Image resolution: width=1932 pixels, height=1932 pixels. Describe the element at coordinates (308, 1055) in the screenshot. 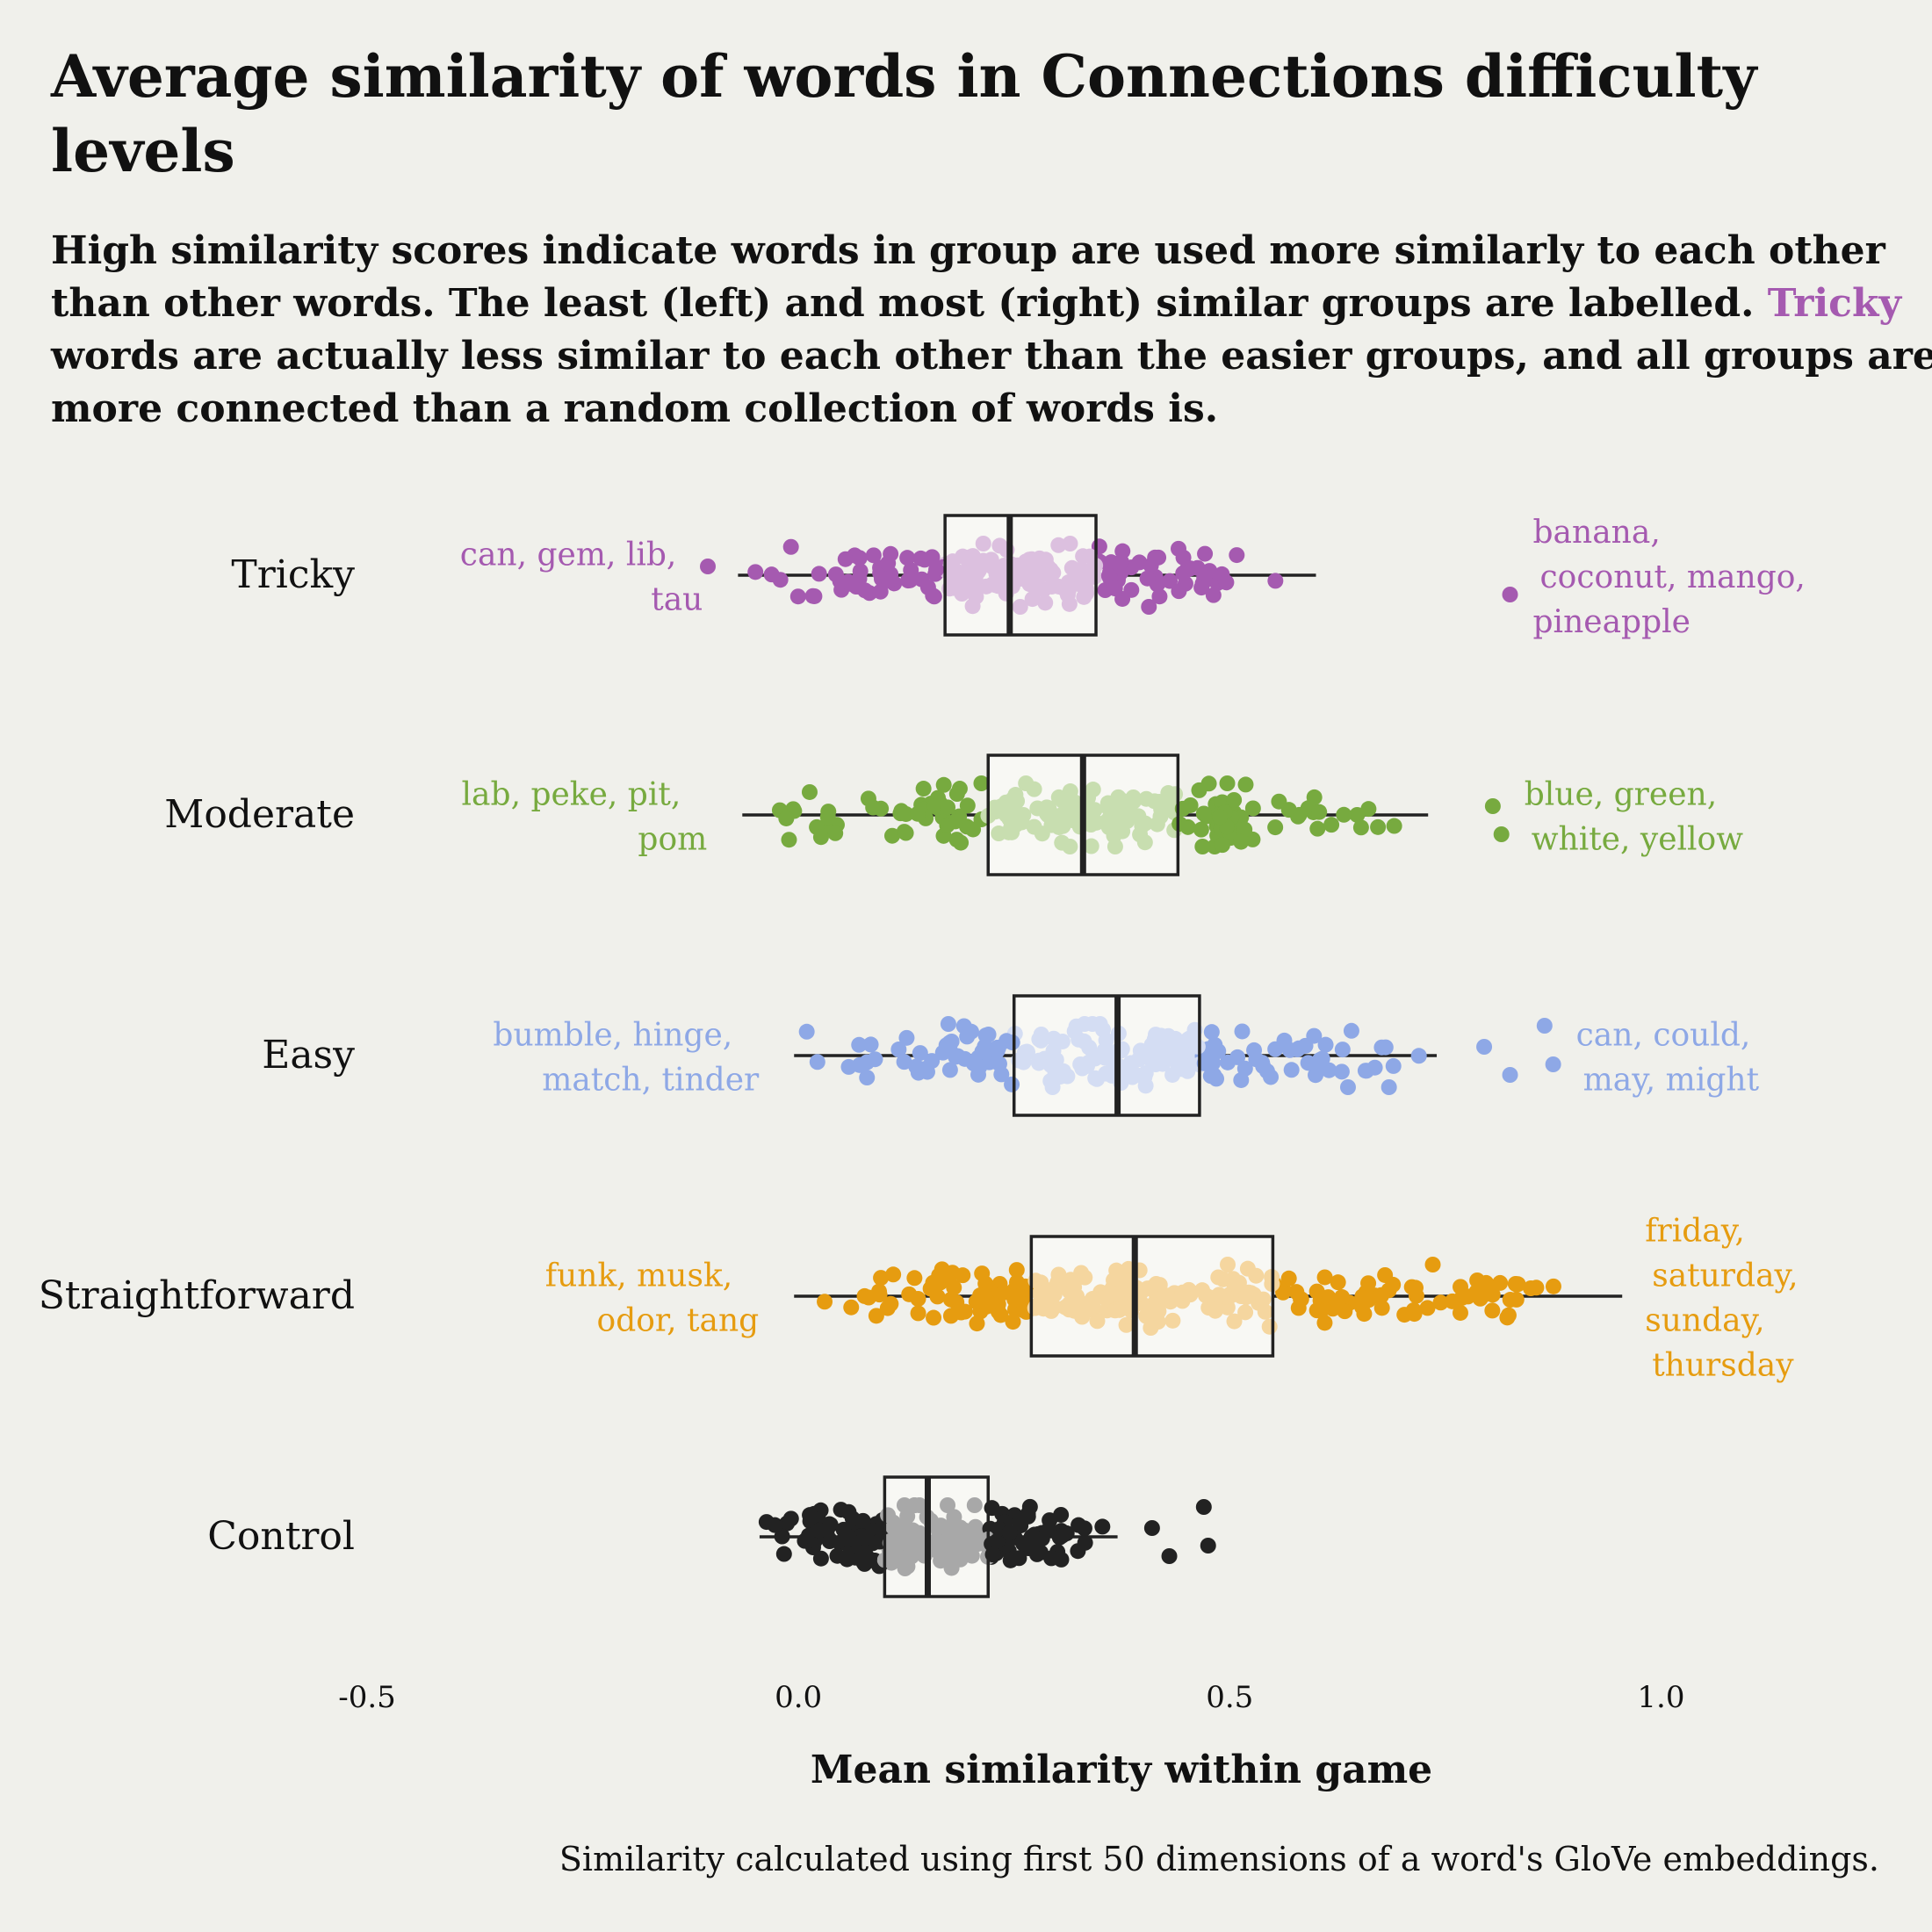

I see `category-label: Easy` at that location.